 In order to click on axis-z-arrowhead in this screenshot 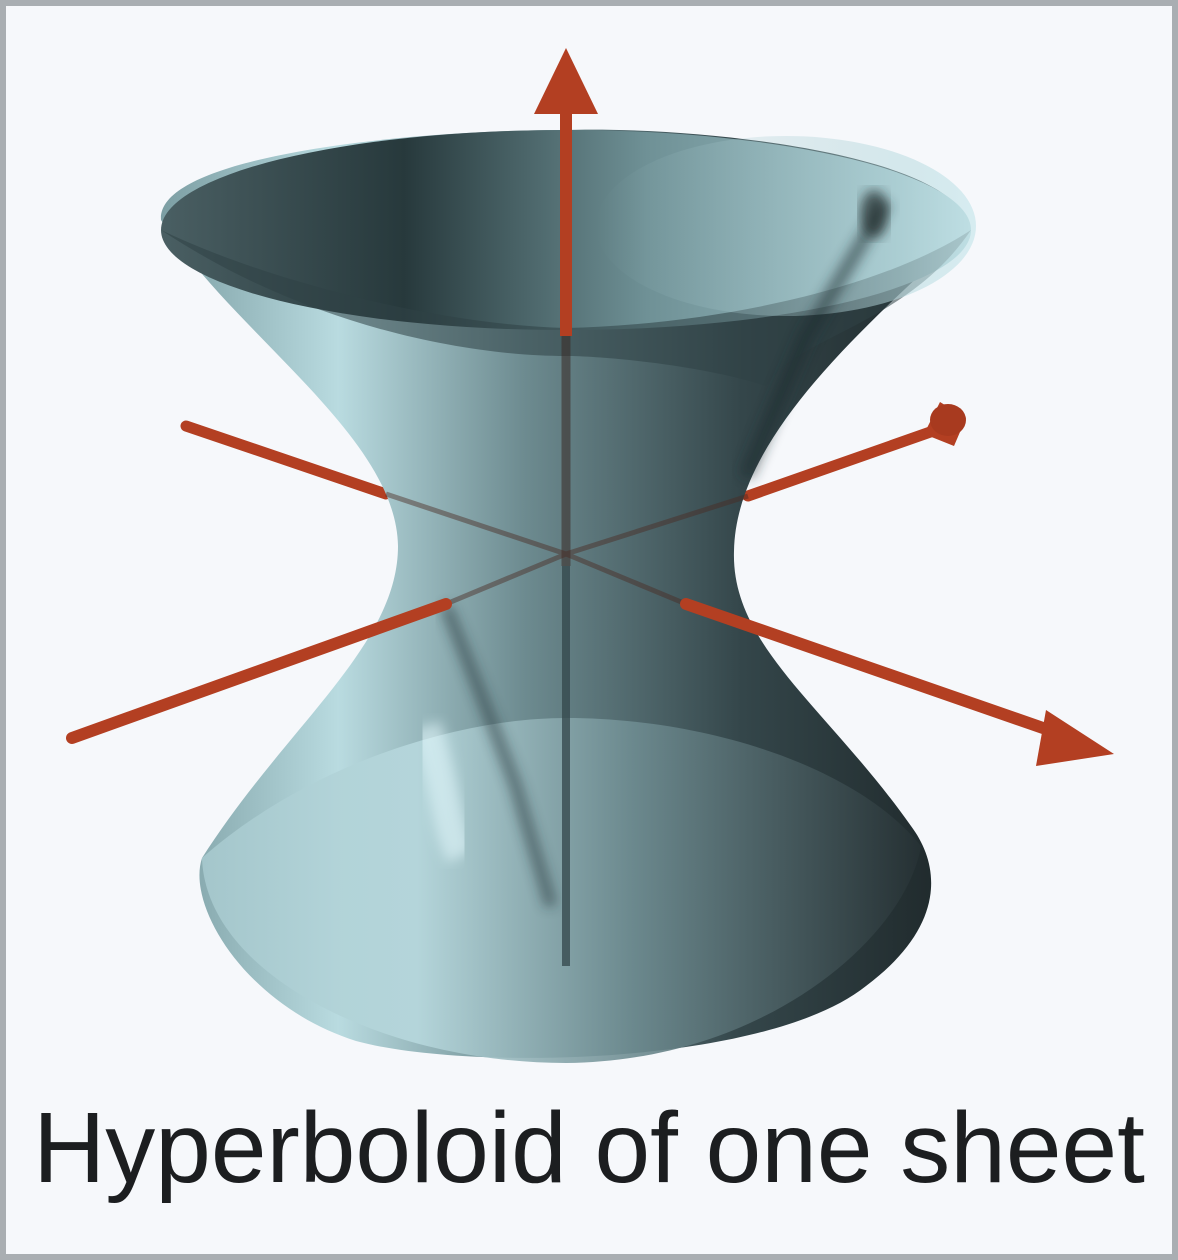, I will do `click(566, 81)`.